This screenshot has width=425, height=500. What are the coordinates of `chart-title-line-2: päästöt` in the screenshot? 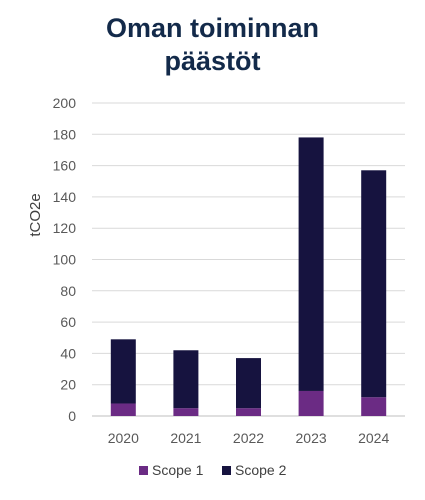 It's located at (212, 61).